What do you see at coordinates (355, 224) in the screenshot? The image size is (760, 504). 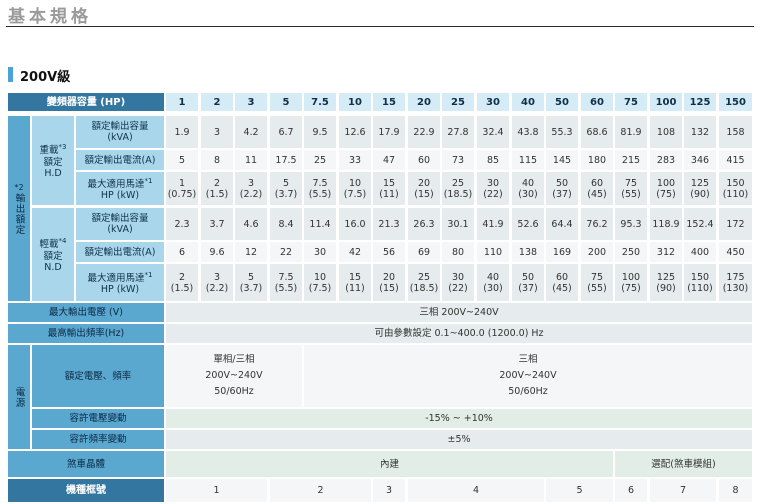 I see `nd-kva-value: 16.0` at bounding box center [355, 224].